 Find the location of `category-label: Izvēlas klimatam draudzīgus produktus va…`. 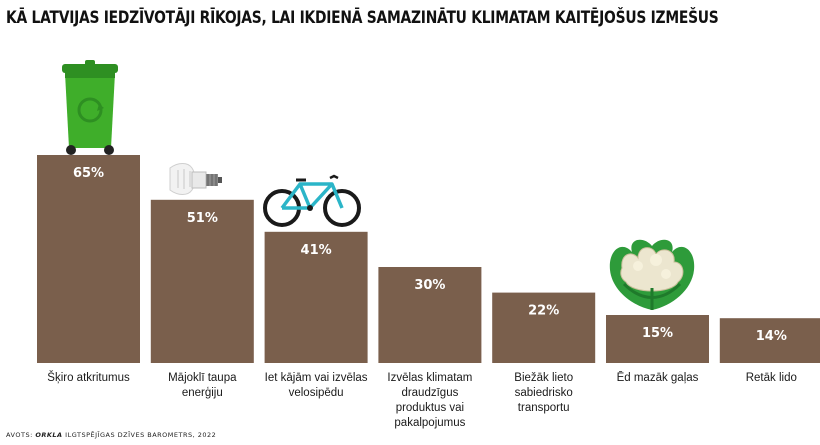

category-label: Izvēlas klimatam draudzīgus produktus va… is located at coordinates (430, 400).